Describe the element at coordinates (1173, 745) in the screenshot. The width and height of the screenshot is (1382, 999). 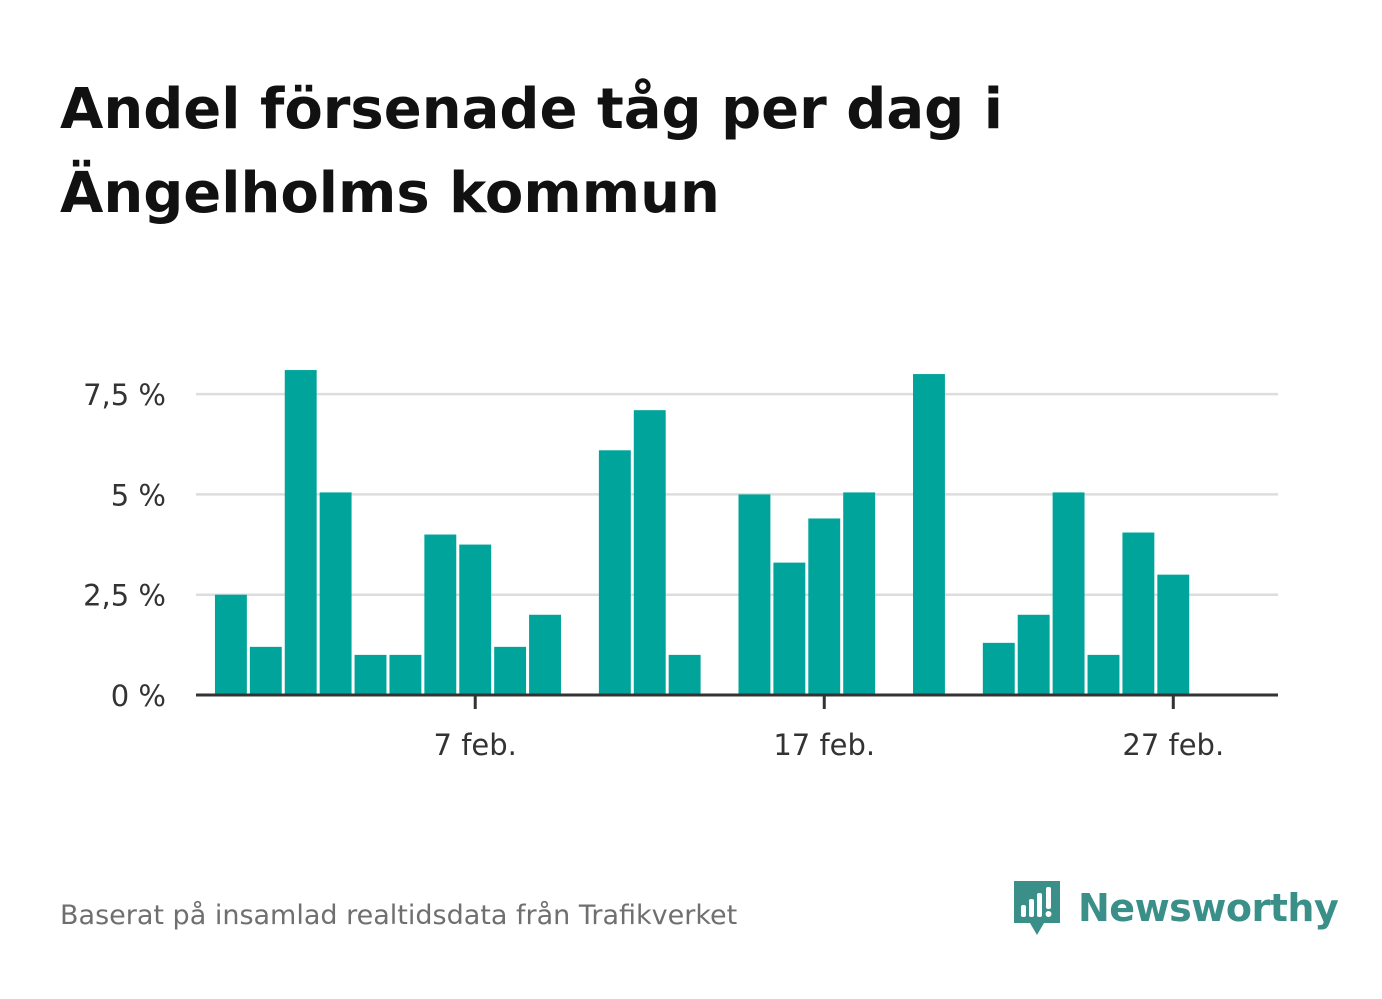
I see `x-tick-label: 27 feb.` at that location.